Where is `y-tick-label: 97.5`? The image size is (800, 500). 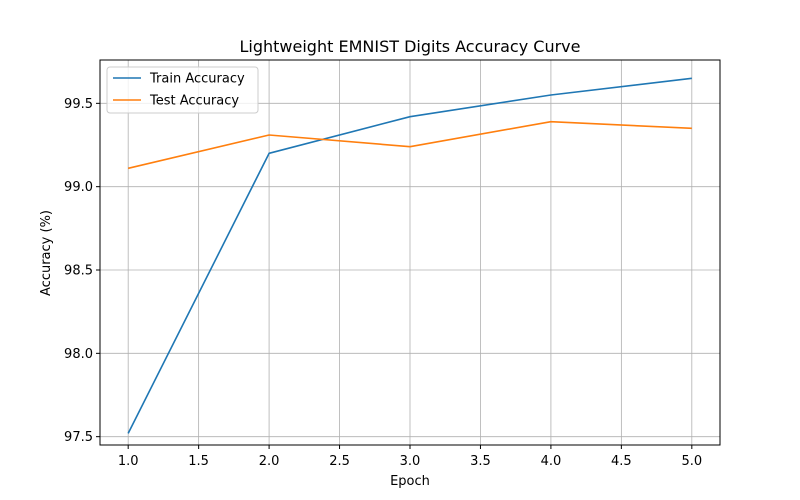
y-tick-label: 97.5 is located at coordinates (78, 437).